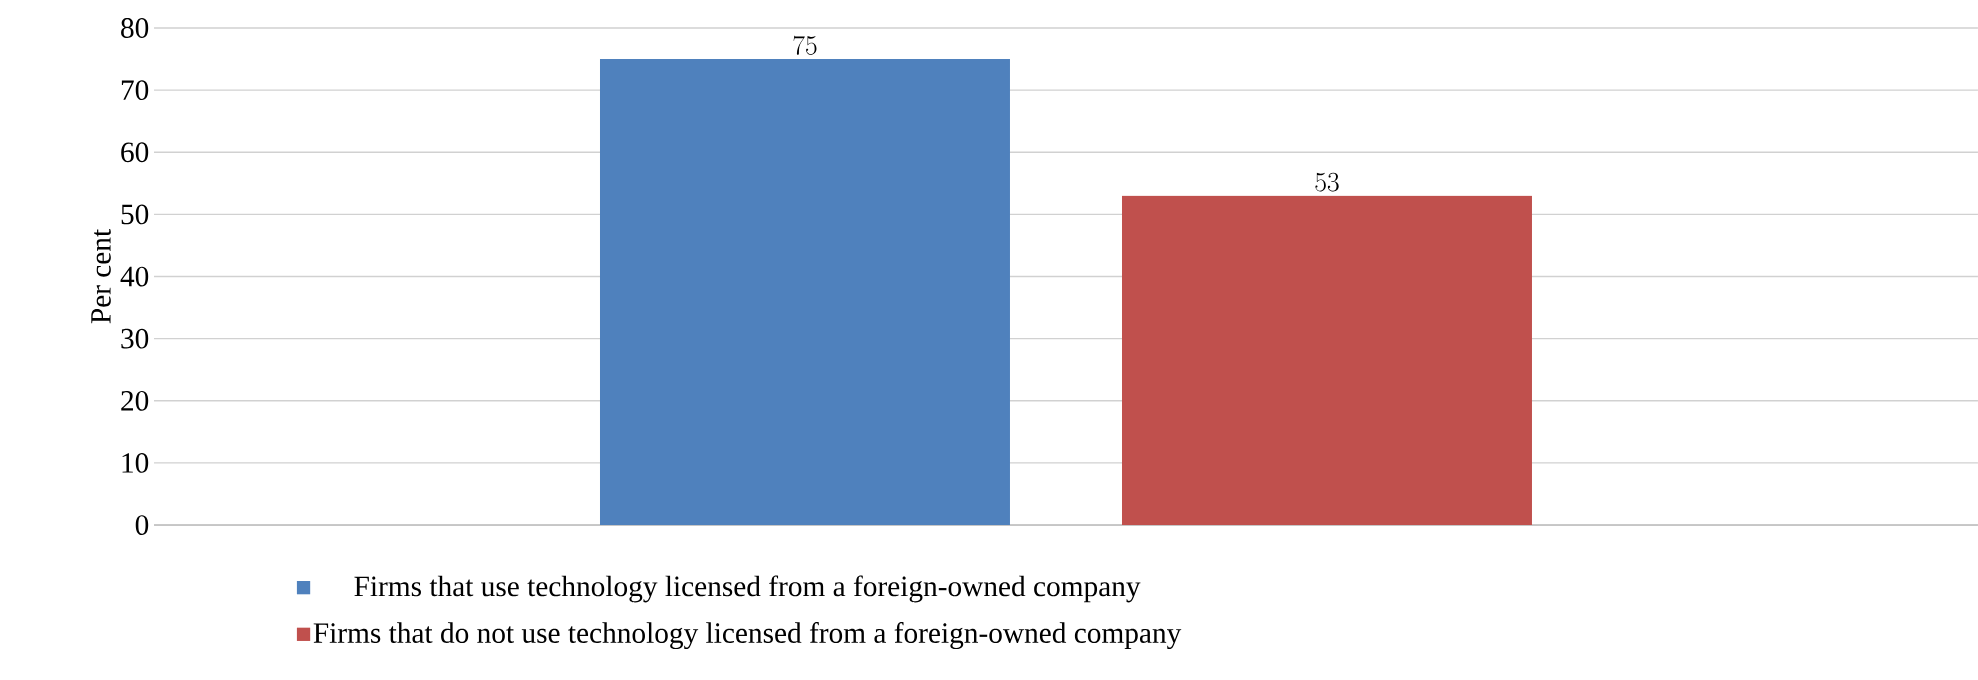 The image size is (1978, 680). What do you see at coordinates (135, 90) in the screenshot?
I see `y-tick-label: 70` at bounding box center [135, 90].